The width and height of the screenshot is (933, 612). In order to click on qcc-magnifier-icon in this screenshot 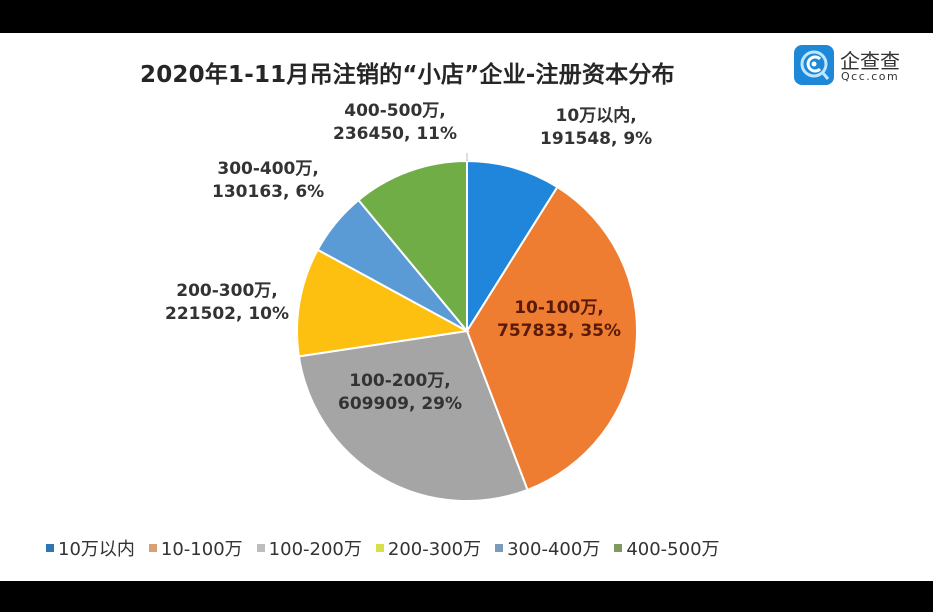, I will do `click(814, 65)`.